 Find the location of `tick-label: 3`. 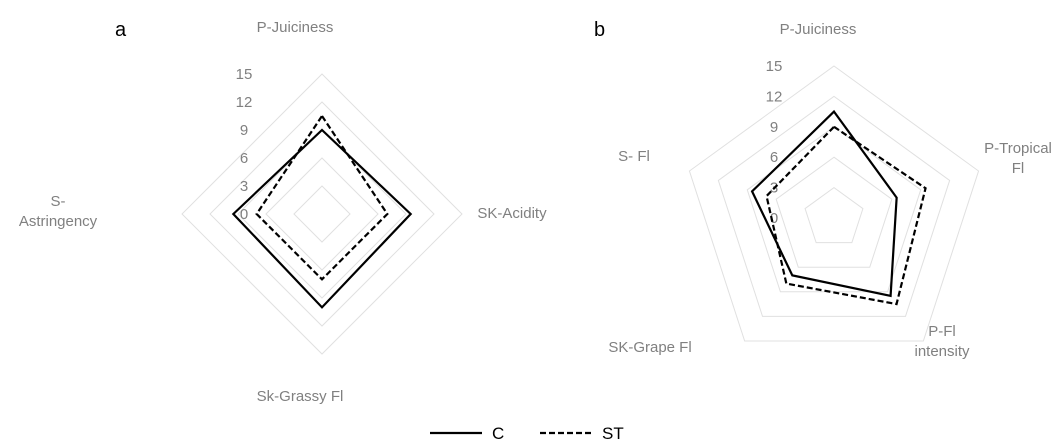

tick-label: 3 is located at coordinates (244, 186).